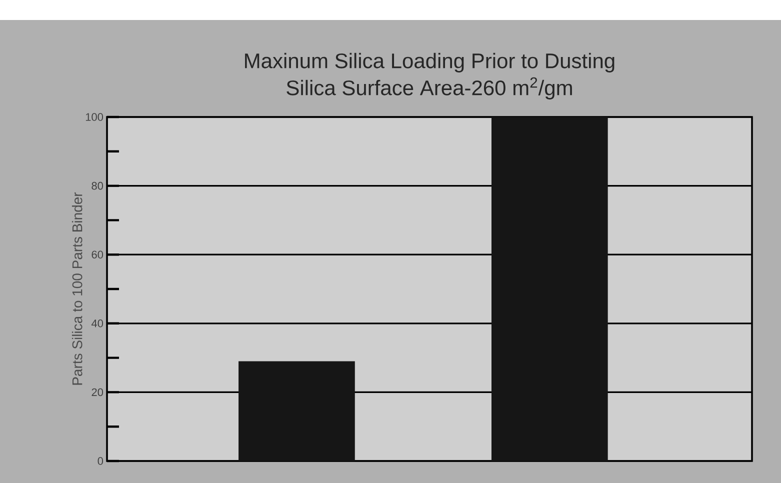 The image size is (781, 483). Describe the element at coordinates (98, 392) in the screenshot. I see `y-tick-label: 20` at that location.